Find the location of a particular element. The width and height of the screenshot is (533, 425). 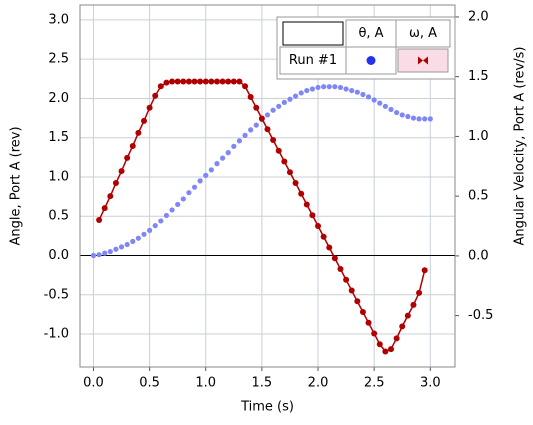

x-tick-label: 0.5 is located at coordinates (149, 383).